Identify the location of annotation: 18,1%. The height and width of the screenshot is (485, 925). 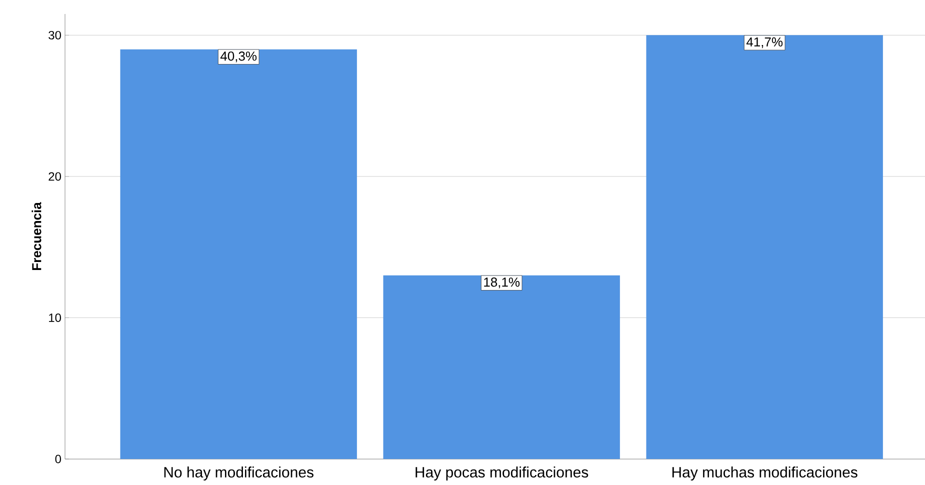
(502, 283).